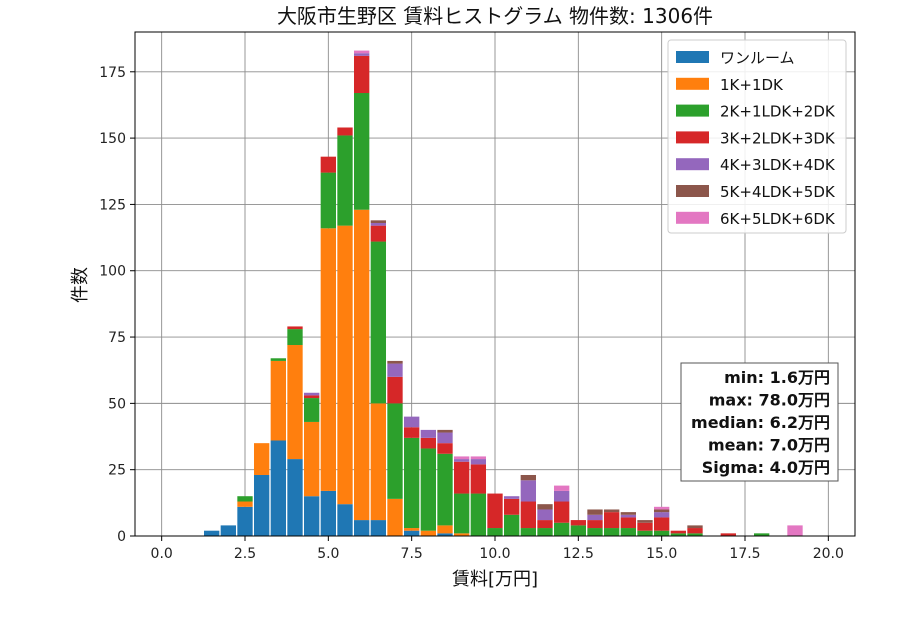 The image size is (900, 630). What do you see at coordinates (769, 445) in the screenshot?
I see `stats-line: mean: 7.0万円` at bounding box center [769, 445].